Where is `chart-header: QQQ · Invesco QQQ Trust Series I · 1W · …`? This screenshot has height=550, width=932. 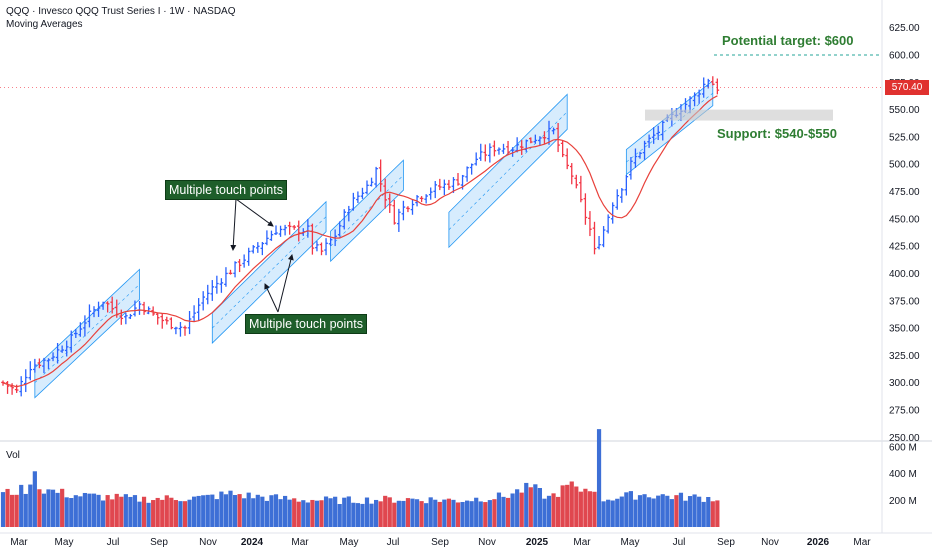
chart-header: QQQ · Invesco QQQ Trust Series I · 1W · … is located at coordinates (121, 18).